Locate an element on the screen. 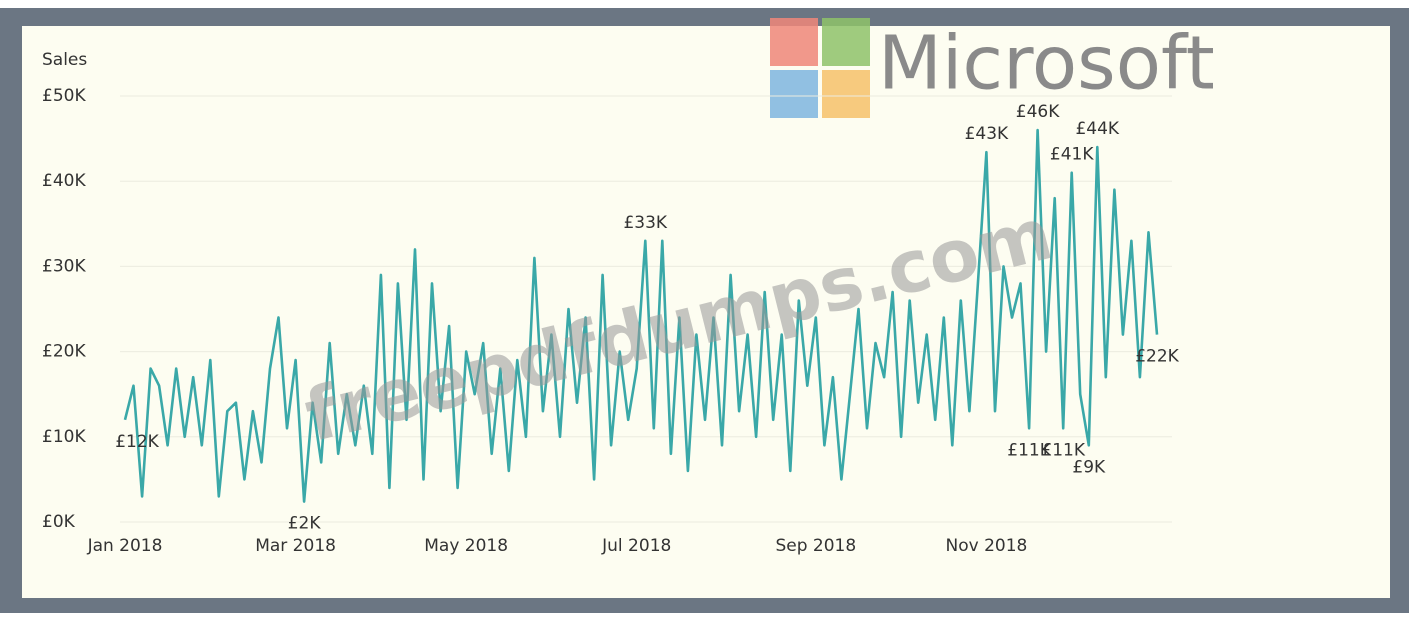 The image size is (1409, 617). logo is located at coordinates (820, 68).